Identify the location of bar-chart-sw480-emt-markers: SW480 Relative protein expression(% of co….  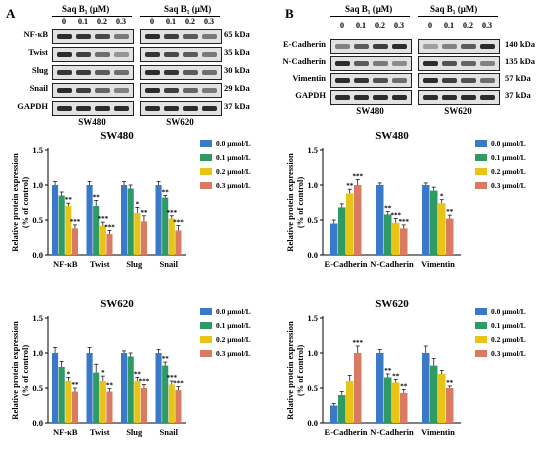
(405, 199).